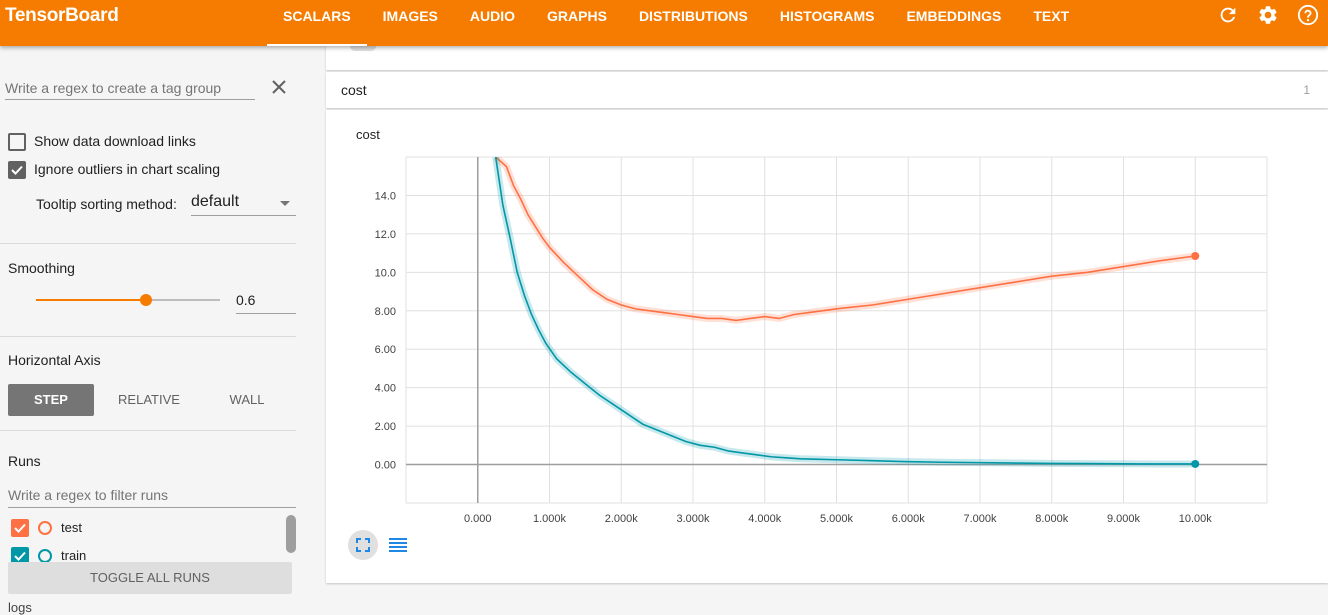 This screenshot has width=1328, height=615. Describe the element at coordinates (1308, 15) in the screenshot. I see `help-icon` at that location.